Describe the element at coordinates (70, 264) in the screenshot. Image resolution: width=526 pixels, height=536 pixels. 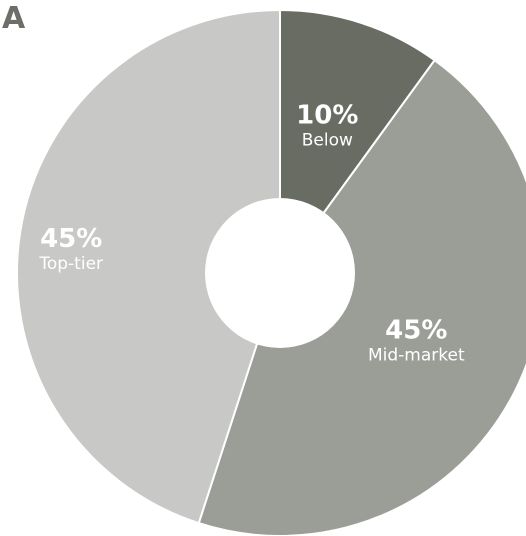
I see `slice-category-label: Top-tier` at that location.